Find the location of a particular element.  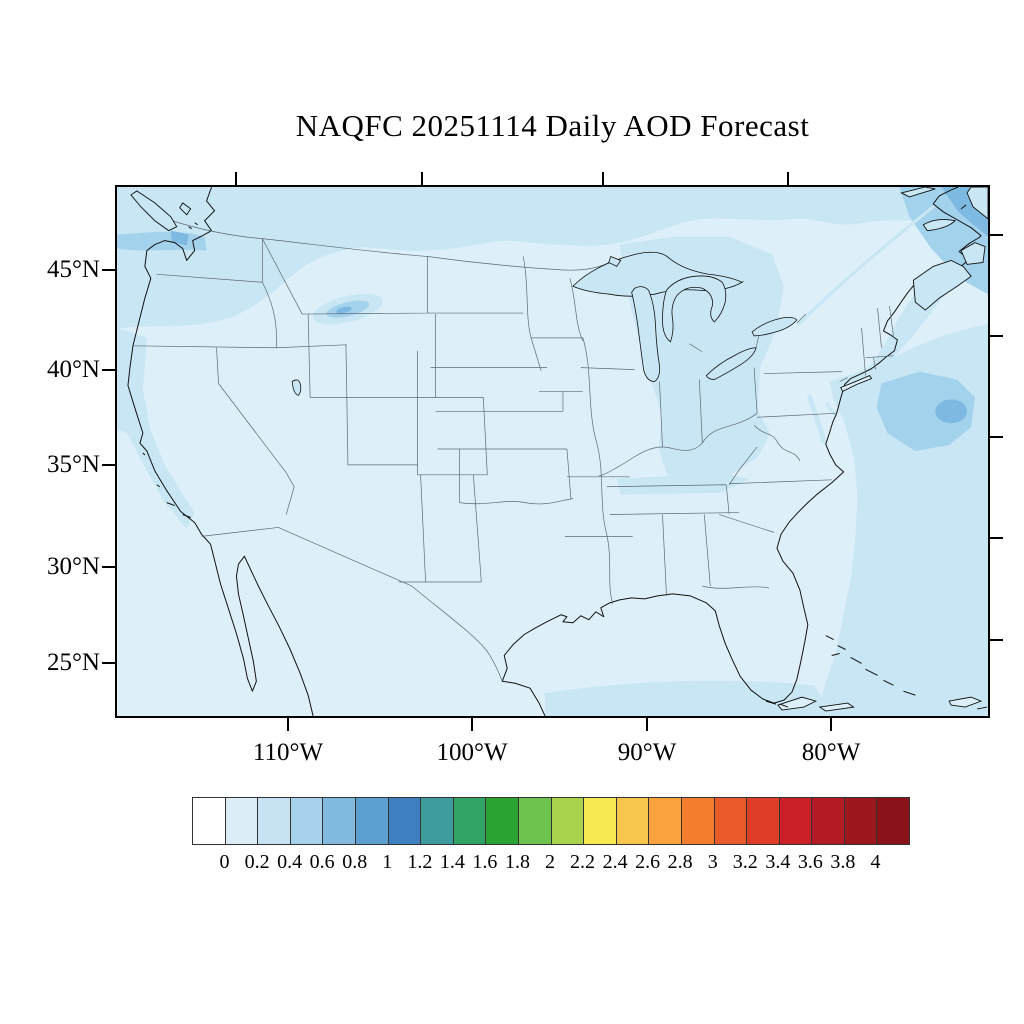

lon-tick-label-2: 90°W is located at coordinates (647, 752).